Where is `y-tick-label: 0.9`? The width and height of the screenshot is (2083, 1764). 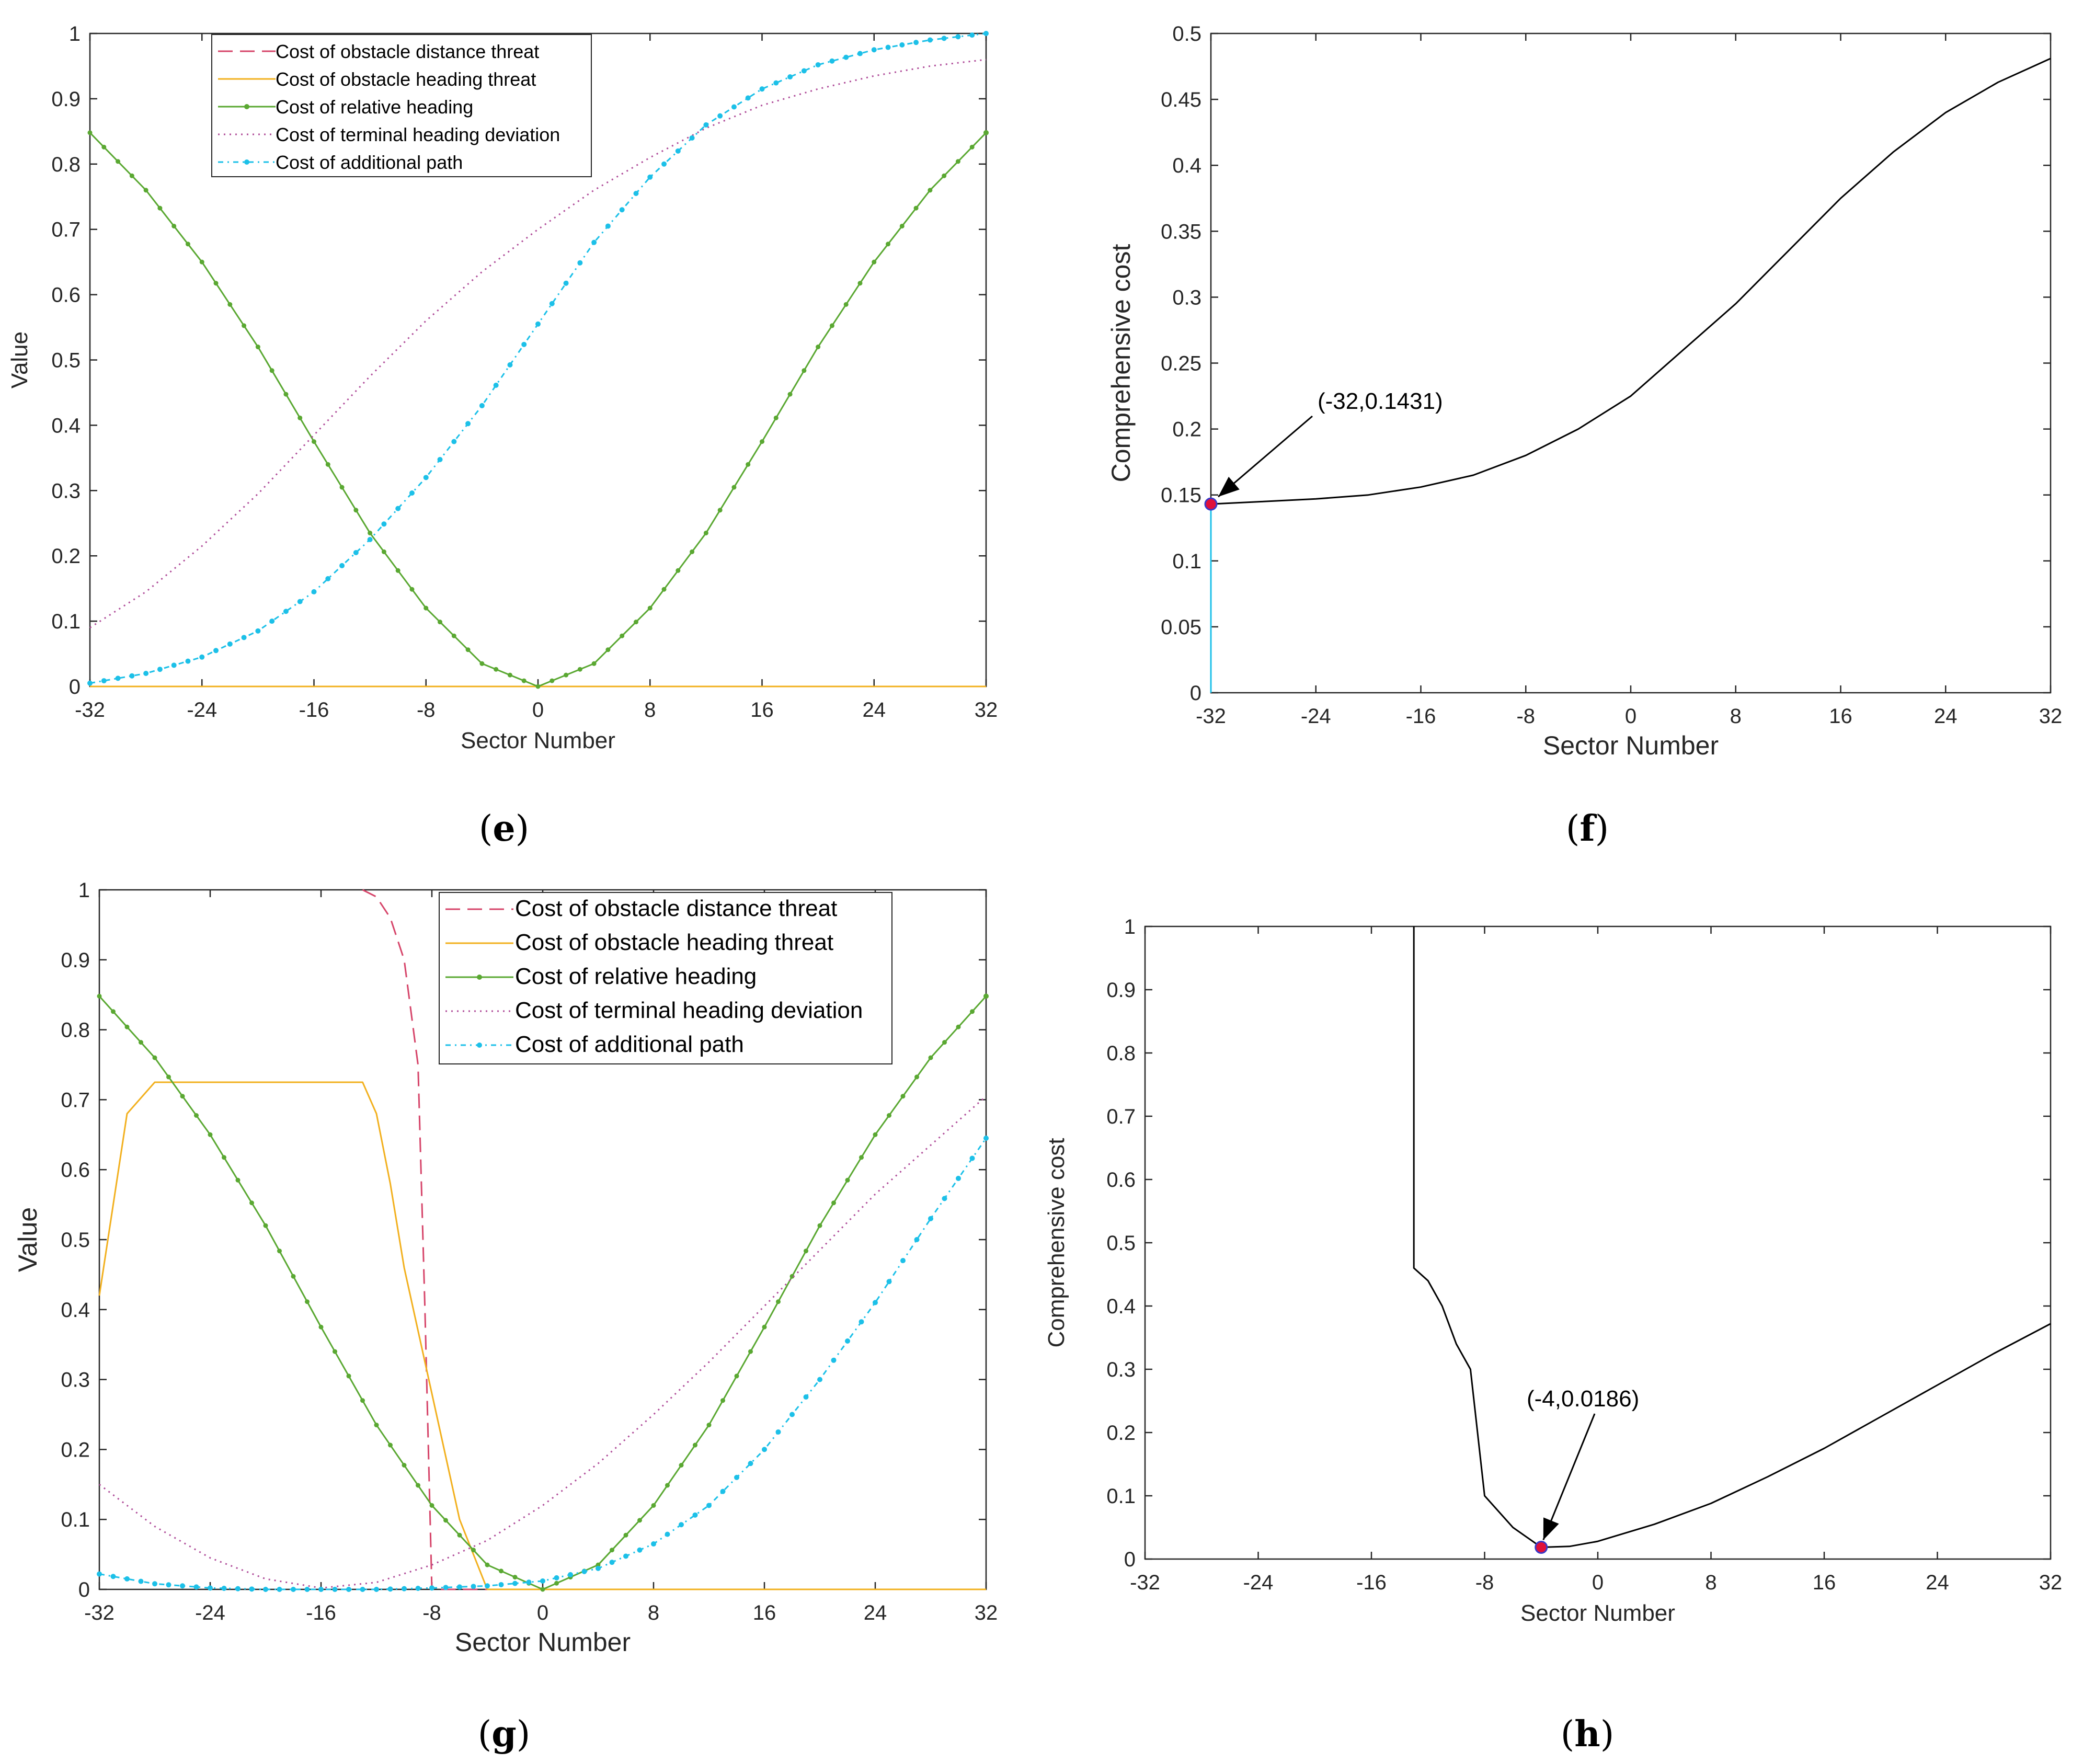
y-tick-label: 0.9 is located at coordinates (66, 100).